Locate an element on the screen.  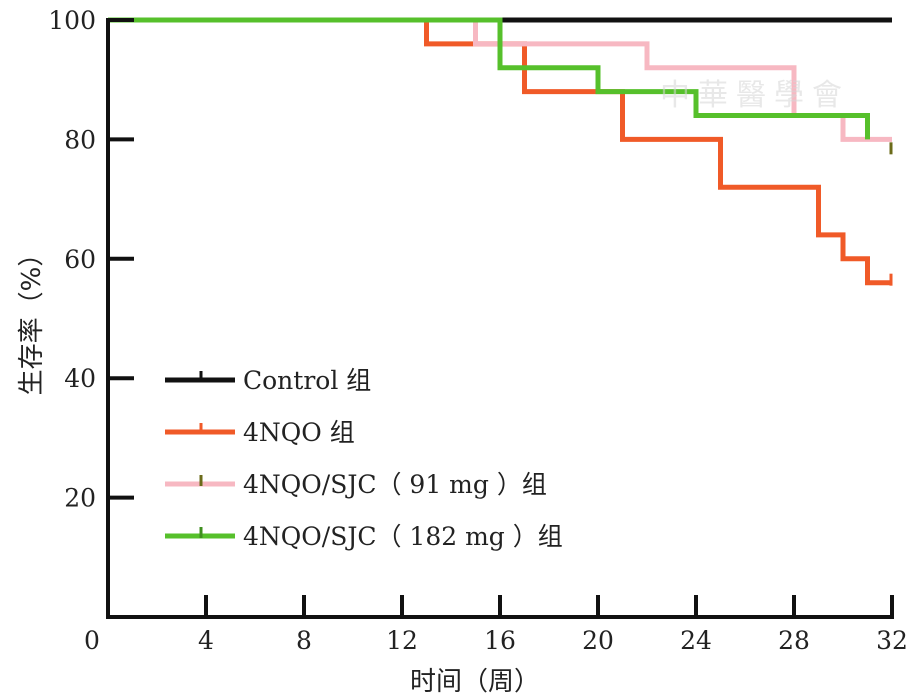
x-tick-label: 0 is located at coordinates (92, 640).